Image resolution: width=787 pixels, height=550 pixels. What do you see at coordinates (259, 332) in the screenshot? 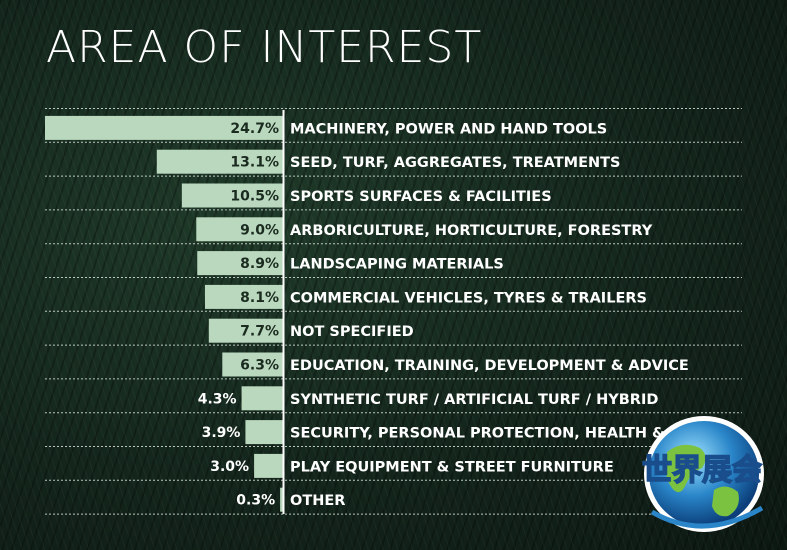
I see `value-label: 7.7%` at bounding box center [259, 332].